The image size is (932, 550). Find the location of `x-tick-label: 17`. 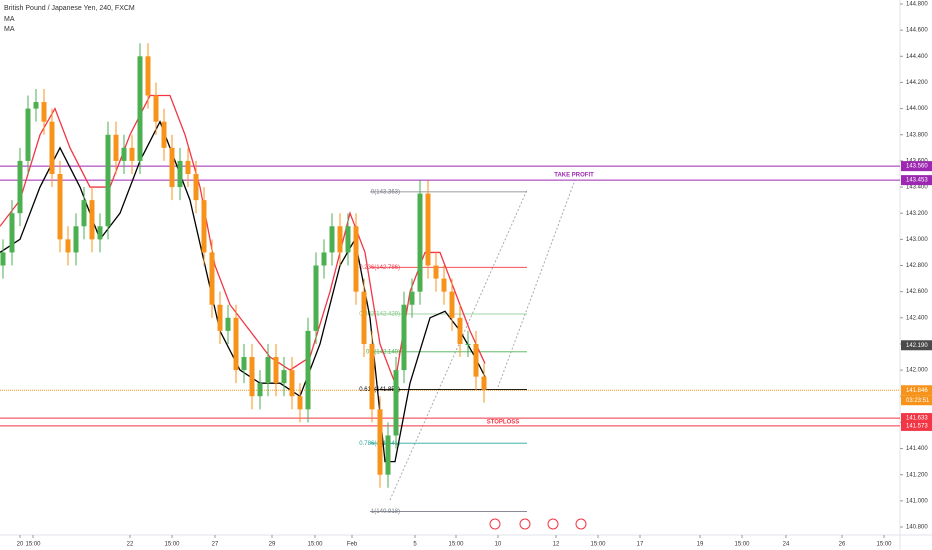

x-tick-label: 17 is located at coordinates (640, 545).